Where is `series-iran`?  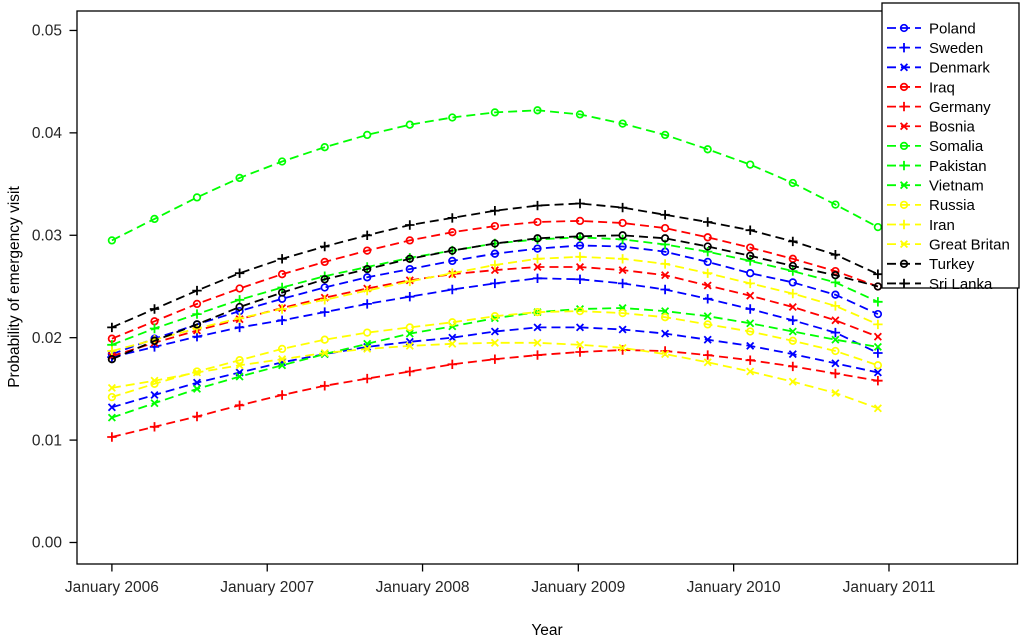
series-iran is located at coordinates (495, 304).